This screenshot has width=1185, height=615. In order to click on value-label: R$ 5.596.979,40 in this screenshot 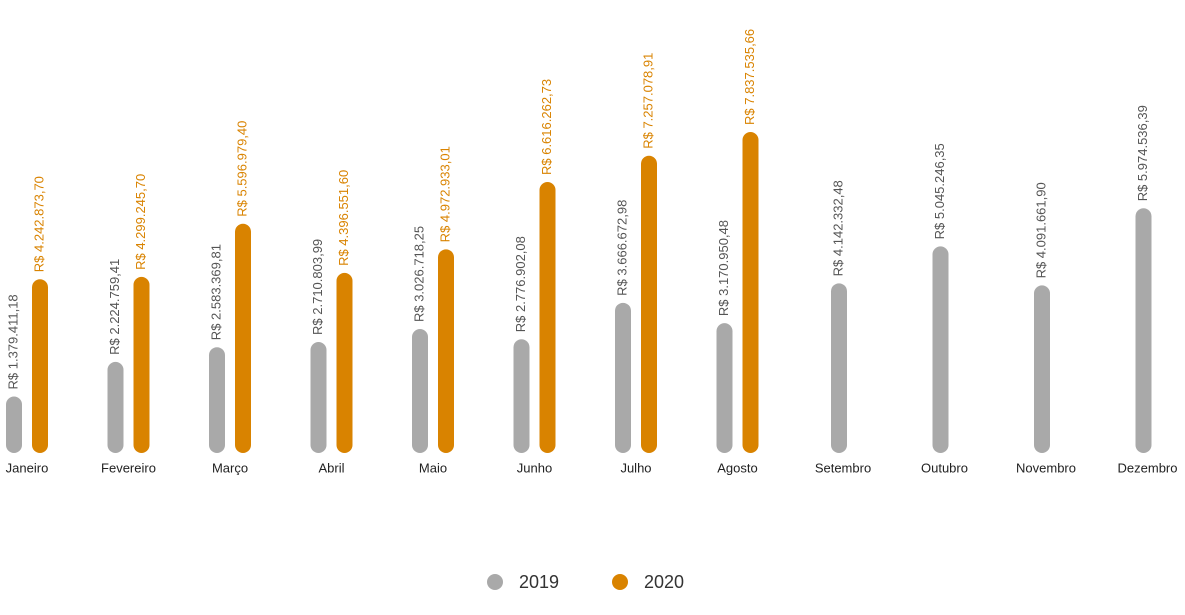, I will do `click(241, 169)`.